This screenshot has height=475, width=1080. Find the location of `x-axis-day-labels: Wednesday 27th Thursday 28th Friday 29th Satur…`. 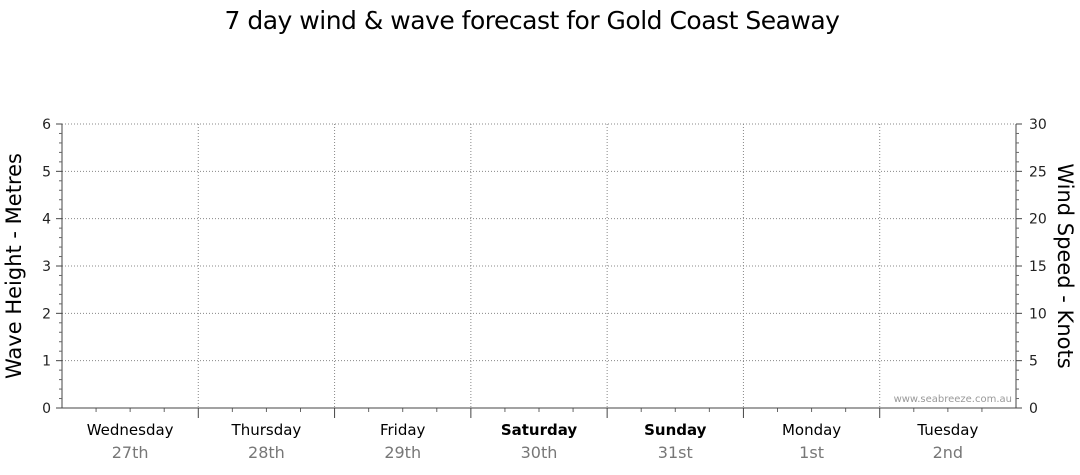

x-axis-day-labels: Wednesday 27th Thursday 28th Friday 29th Satur… is located at coordinates (533, 441).